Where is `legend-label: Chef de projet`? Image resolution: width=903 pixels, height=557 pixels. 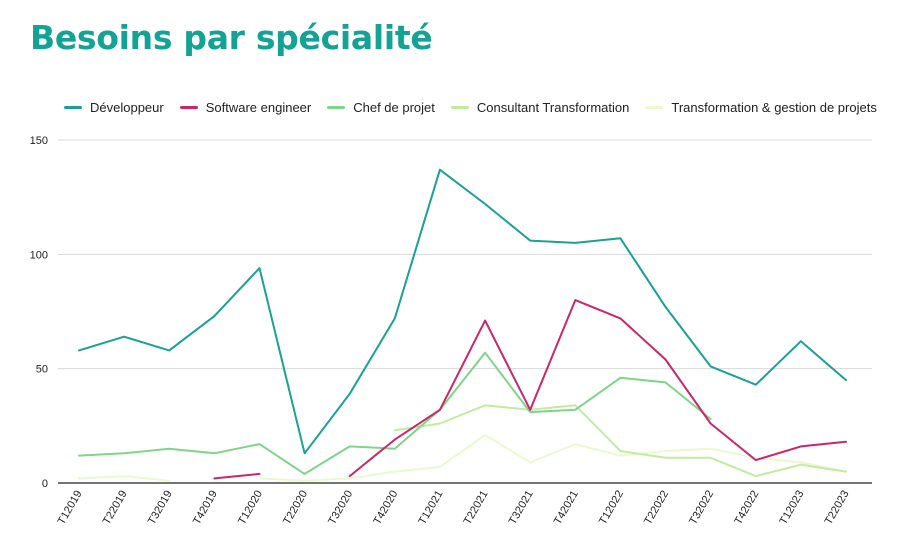 legend-label: Chef de projet is located at coordinates (394, 107).